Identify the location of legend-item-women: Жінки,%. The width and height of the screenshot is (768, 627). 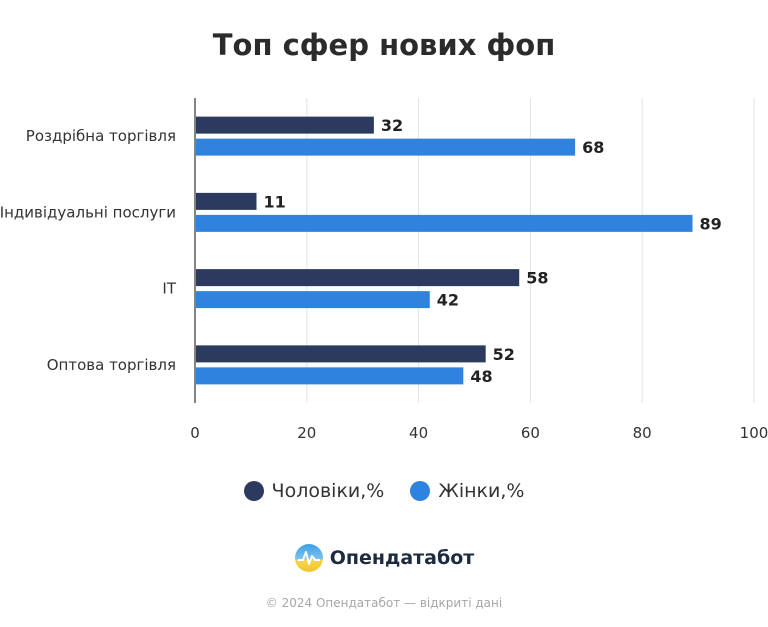
(467, 491).